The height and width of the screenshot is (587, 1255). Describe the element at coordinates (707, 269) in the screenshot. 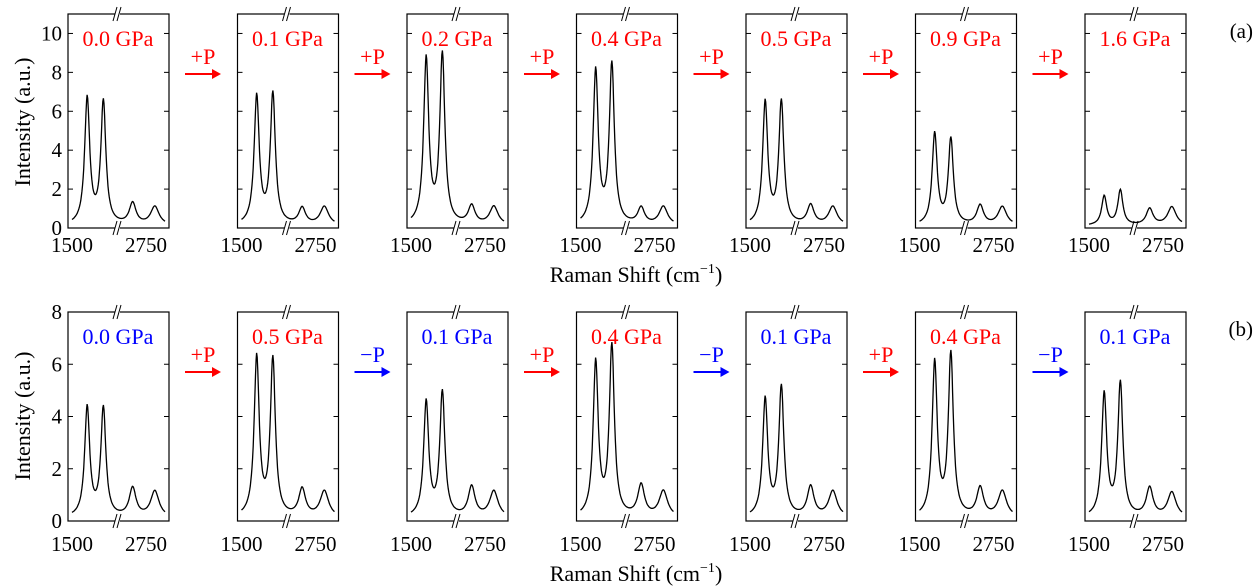

I see `x-axis-title-a-sup: −1` at that location.